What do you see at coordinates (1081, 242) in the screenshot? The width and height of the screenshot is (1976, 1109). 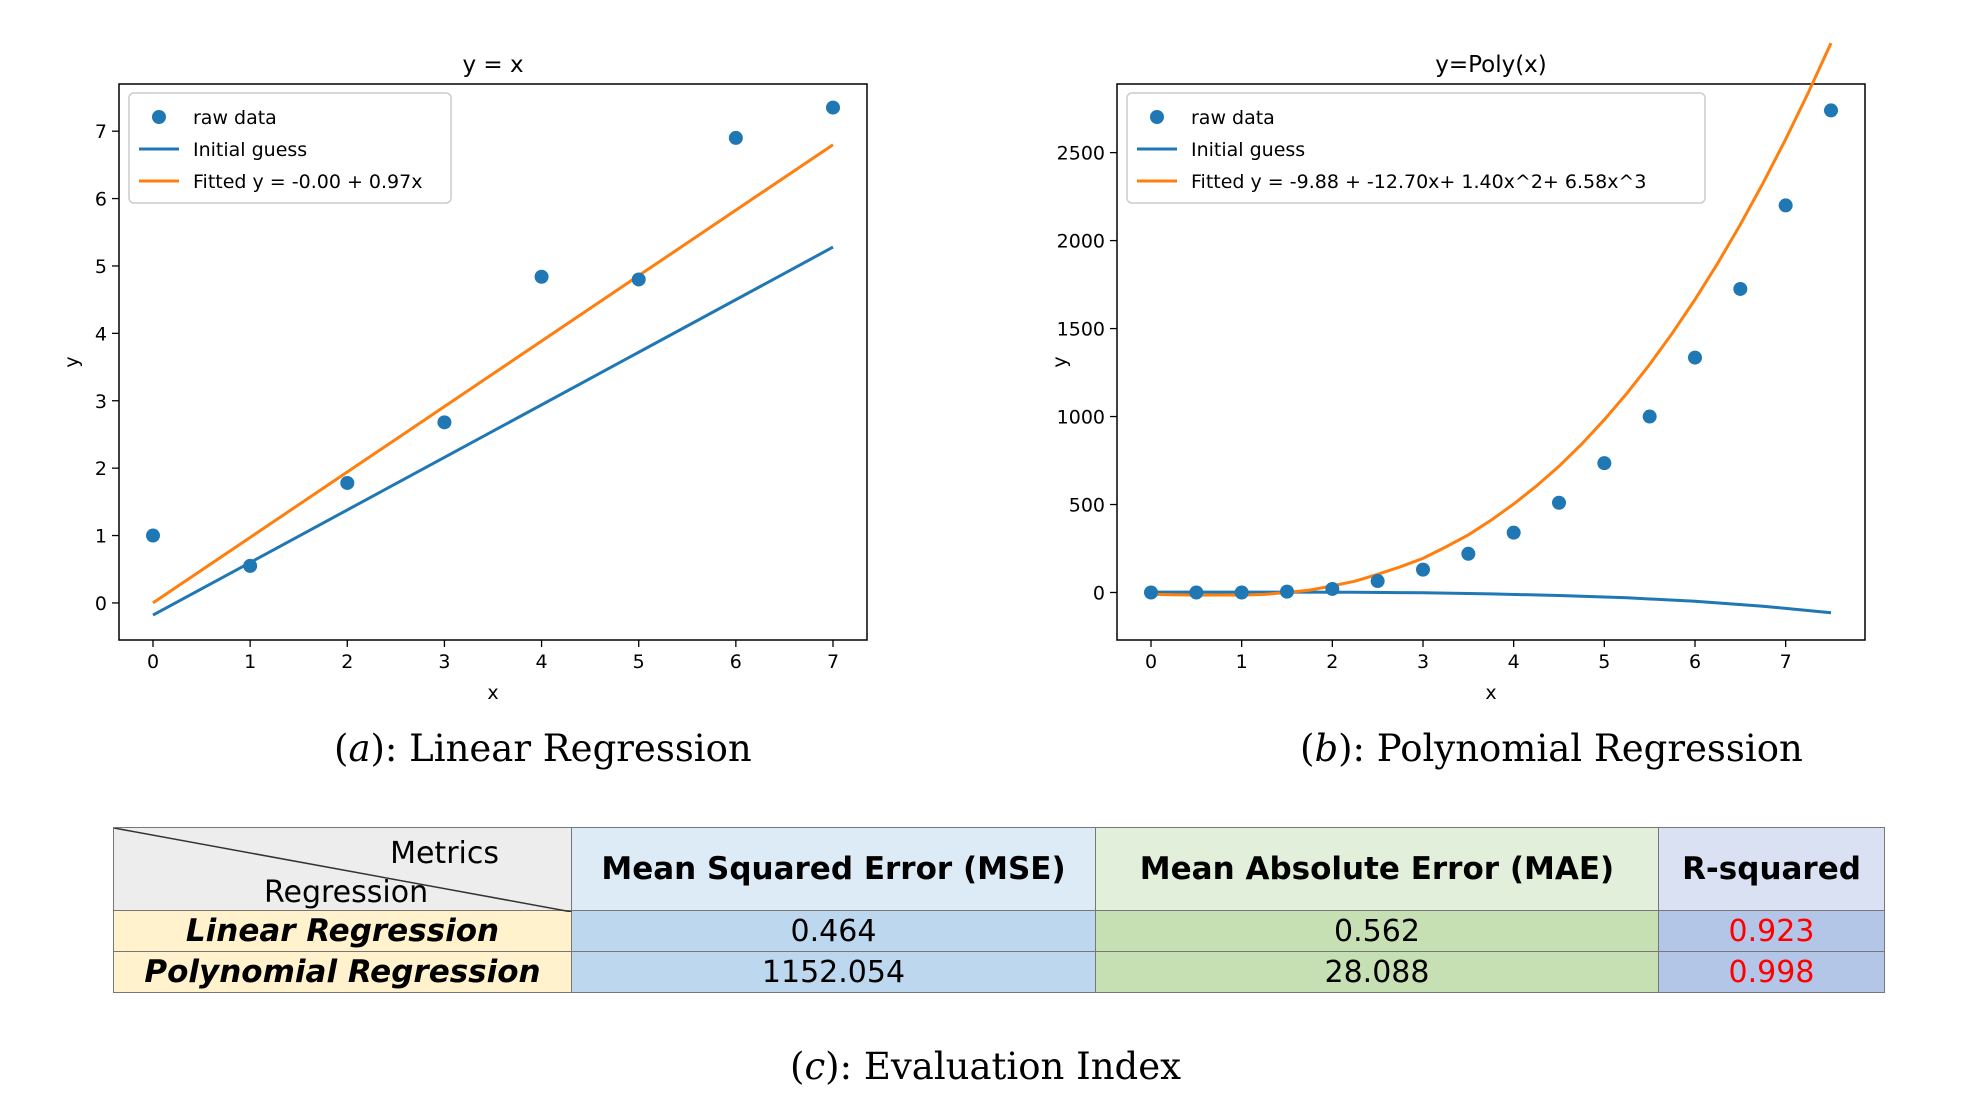 I see `y-tick-label: 2000` at bounding box center [1081, 242].